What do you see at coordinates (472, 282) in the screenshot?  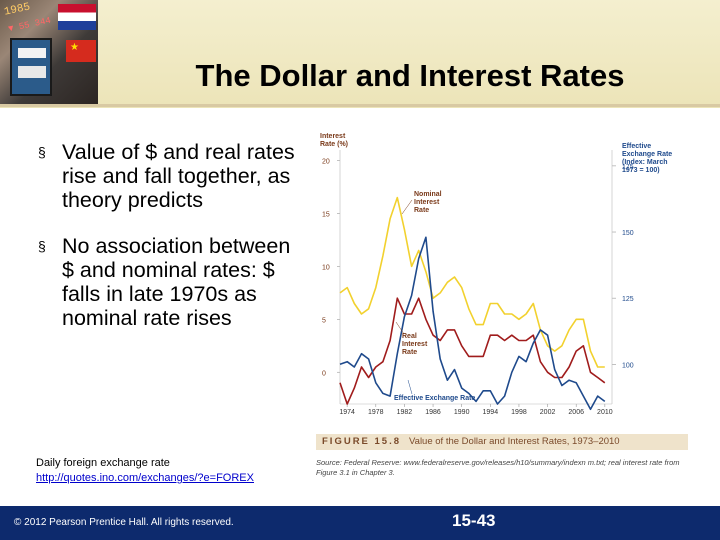 I see `nominal-interest-rate-line` at bounding box center [472, 282].